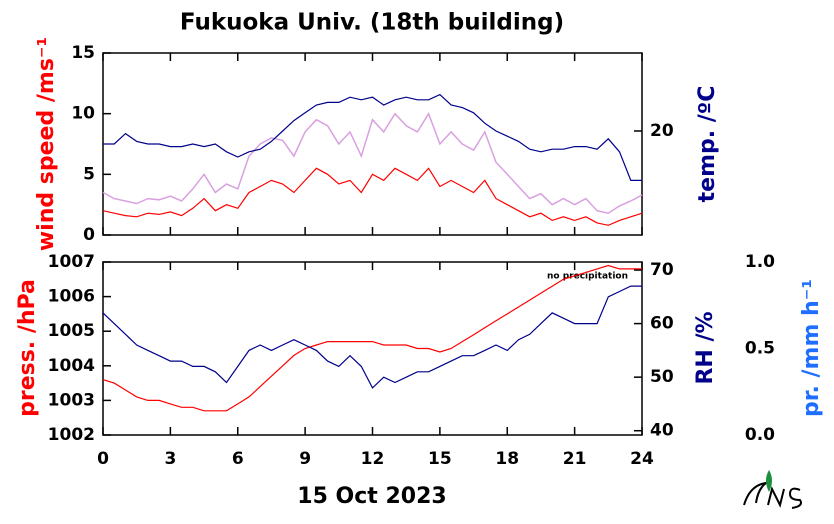  Describe the element at coordinates (662, 324) in the screenshot. I see `y2-tick-label: 60` at that location.